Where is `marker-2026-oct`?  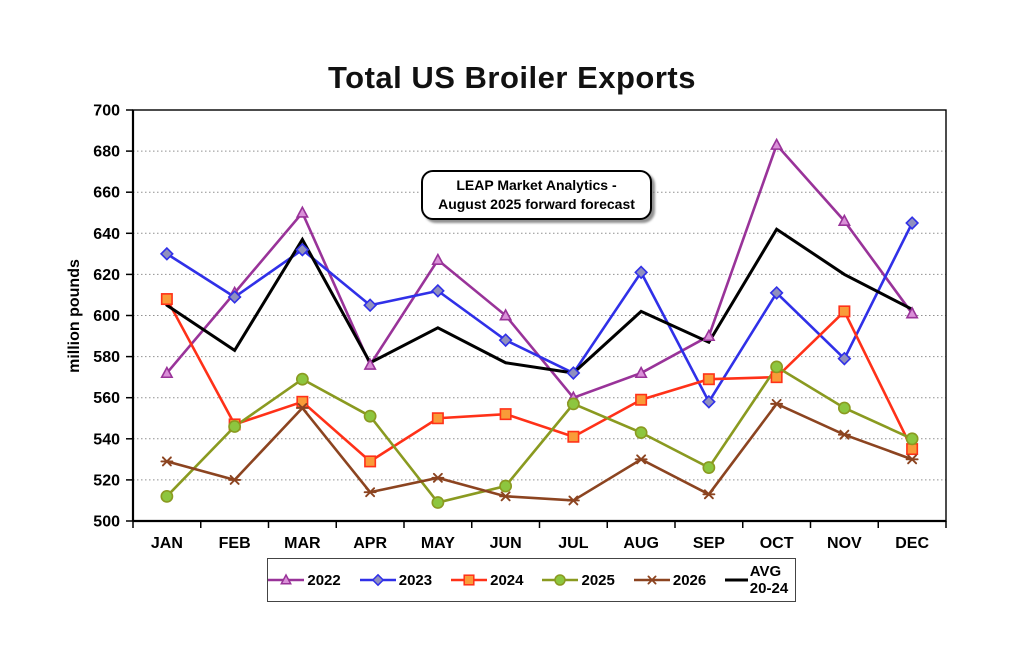 marker-2026-oct is located at coordinates (776, 403).